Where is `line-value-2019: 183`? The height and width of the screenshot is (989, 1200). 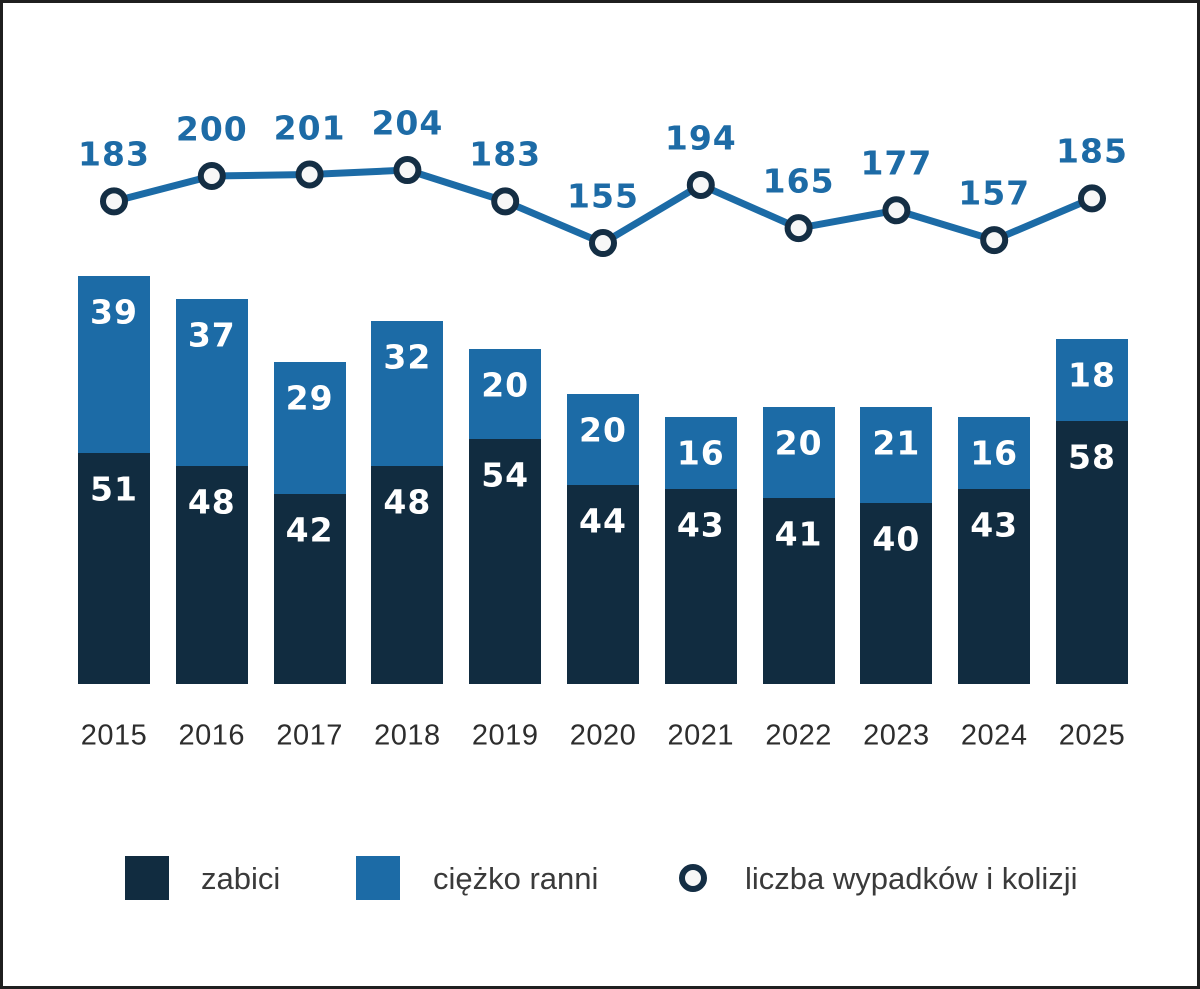
line-value-2019: 183 is located at coordinates (505, 154).